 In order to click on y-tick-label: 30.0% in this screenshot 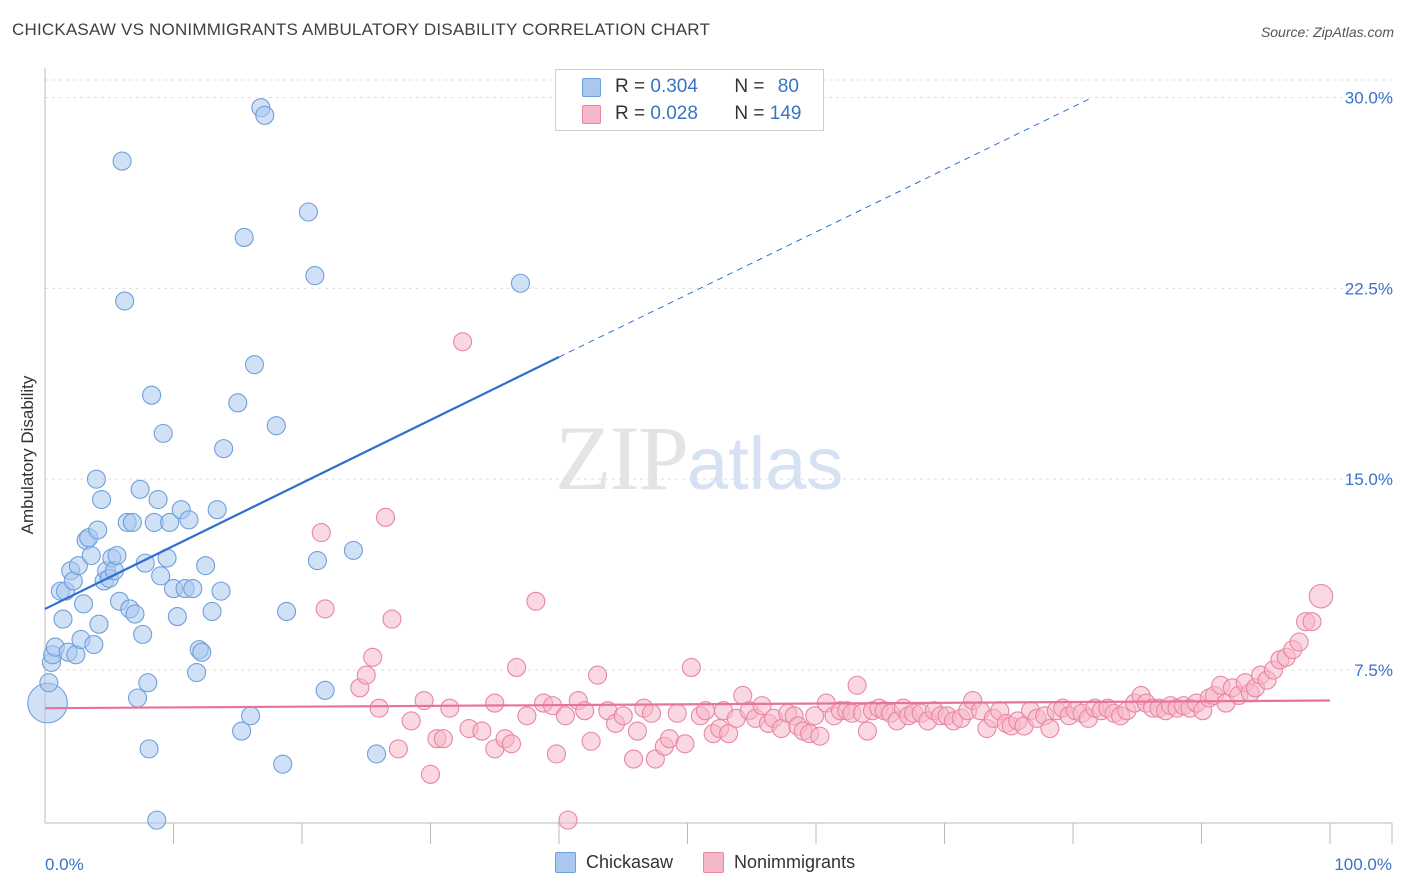, I will do `click(1369, 98)`.